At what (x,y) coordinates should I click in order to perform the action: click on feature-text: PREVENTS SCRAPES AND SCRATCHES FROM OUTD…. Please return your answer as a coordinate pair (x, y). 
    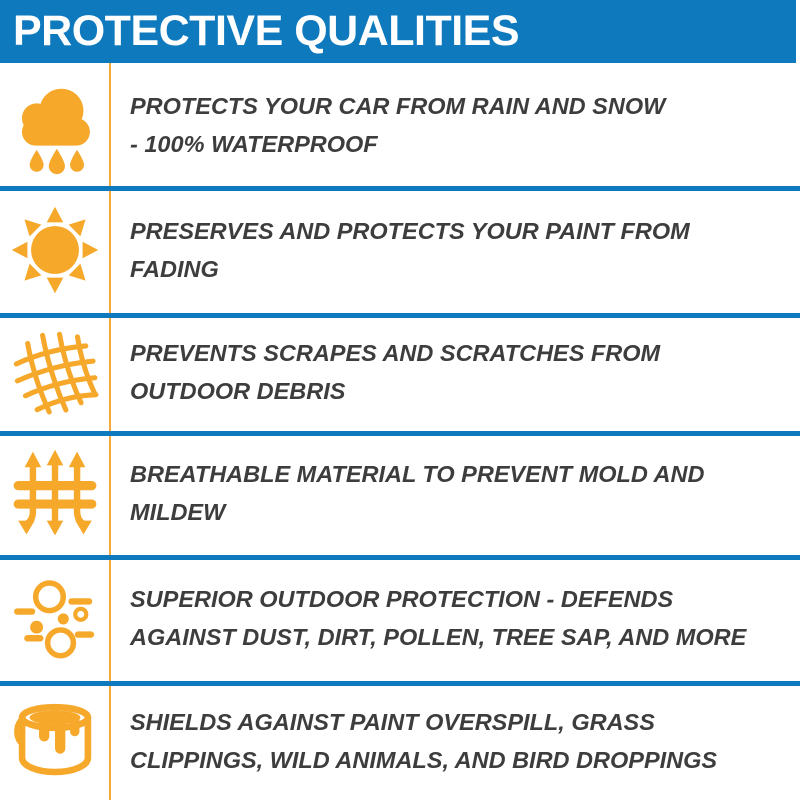
    Looking at the image, I should click on (455, 372).